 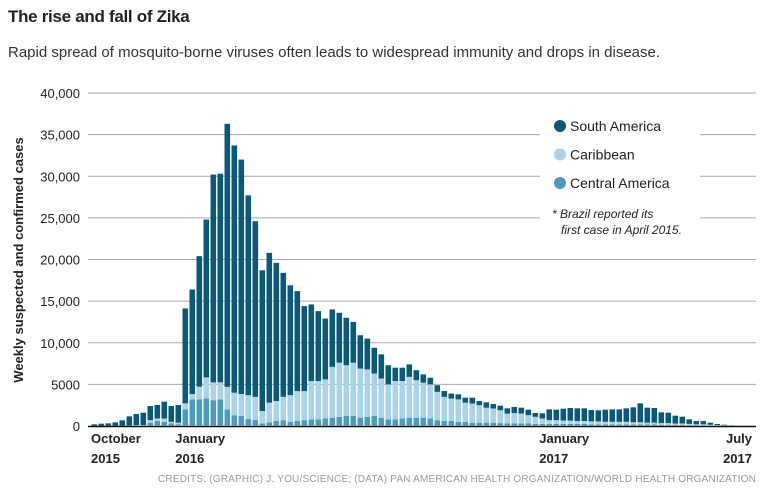 What do you see at coordinates (189, 458) in the screenshot?
I see `x-tick-year: 2016` at bounding box center [189, 458].